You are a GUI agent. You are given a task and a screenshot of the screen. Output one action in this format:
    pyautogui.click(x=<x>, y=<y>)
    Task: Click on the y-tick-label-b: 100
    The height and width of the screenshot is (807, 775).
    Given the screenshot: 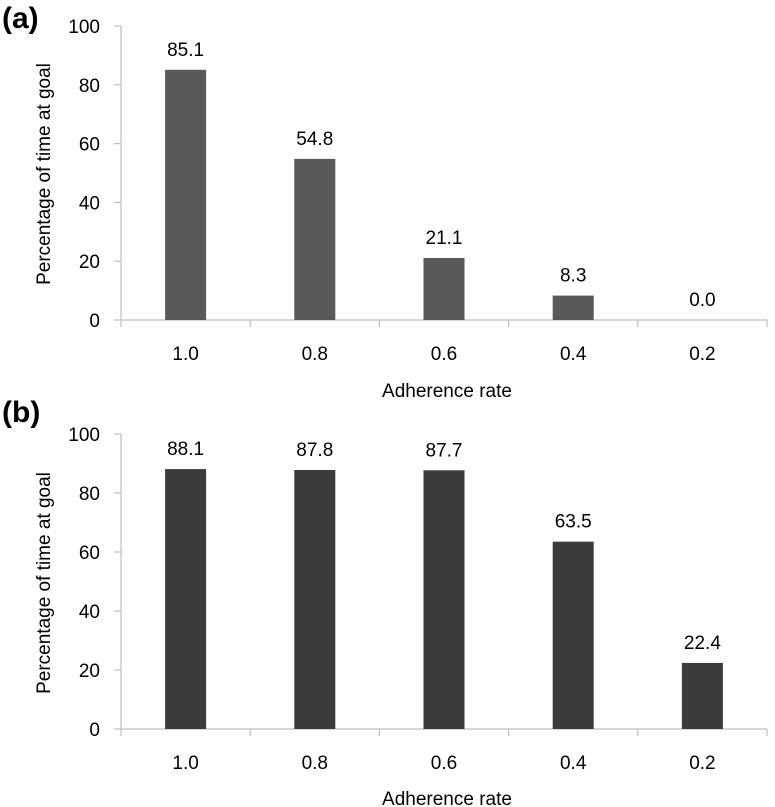 What is the action you would take?
    pyautogui.click(x=84, y=435)
    